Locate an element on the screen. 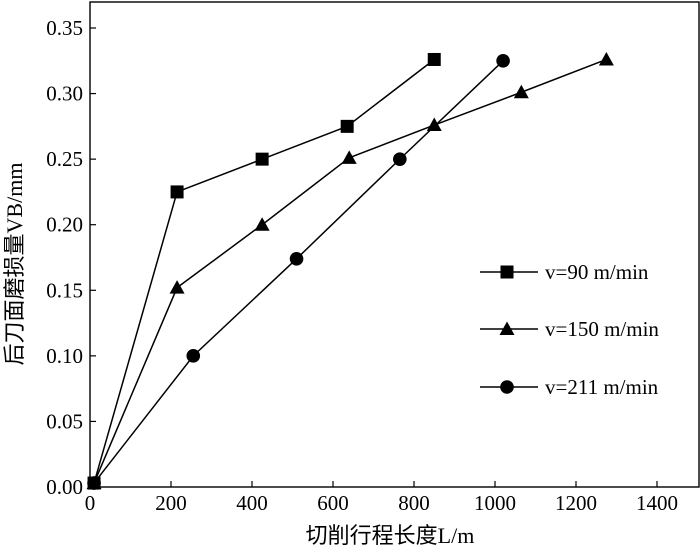  y-tick-label: 0.15 is located at coordinates (64, 290).